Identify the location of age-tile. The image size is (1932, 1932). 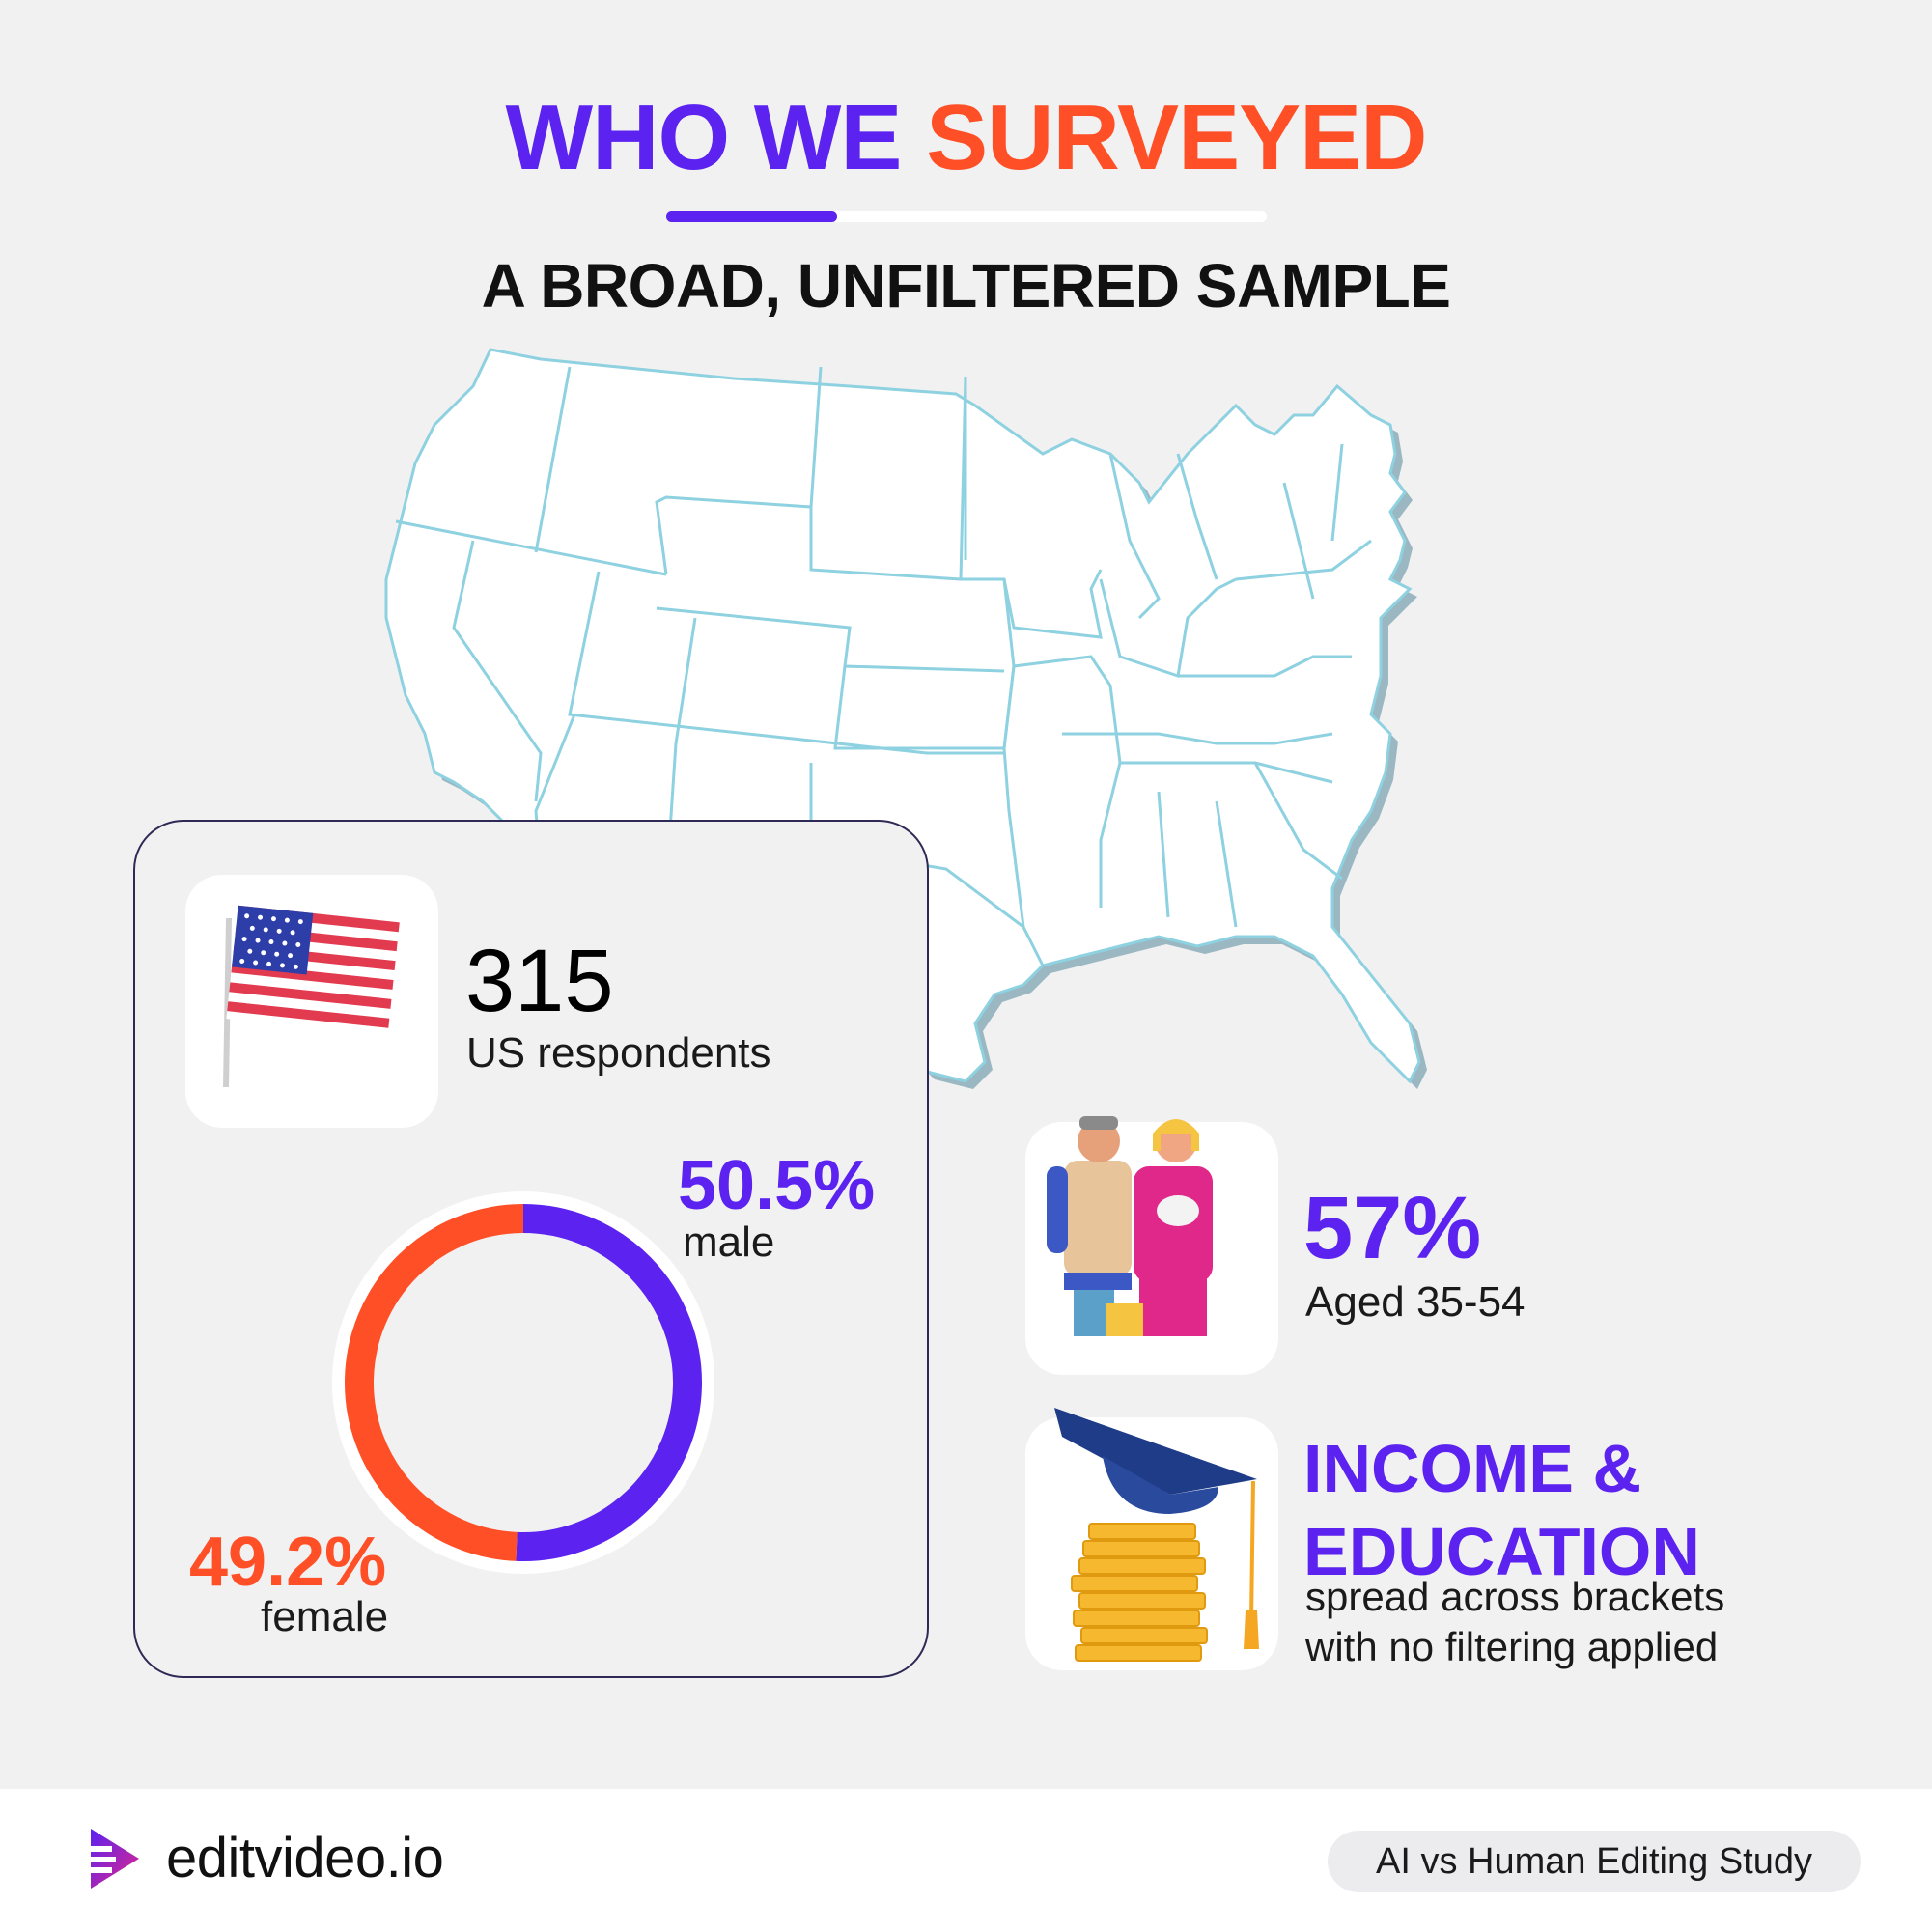
(1151, 1245).